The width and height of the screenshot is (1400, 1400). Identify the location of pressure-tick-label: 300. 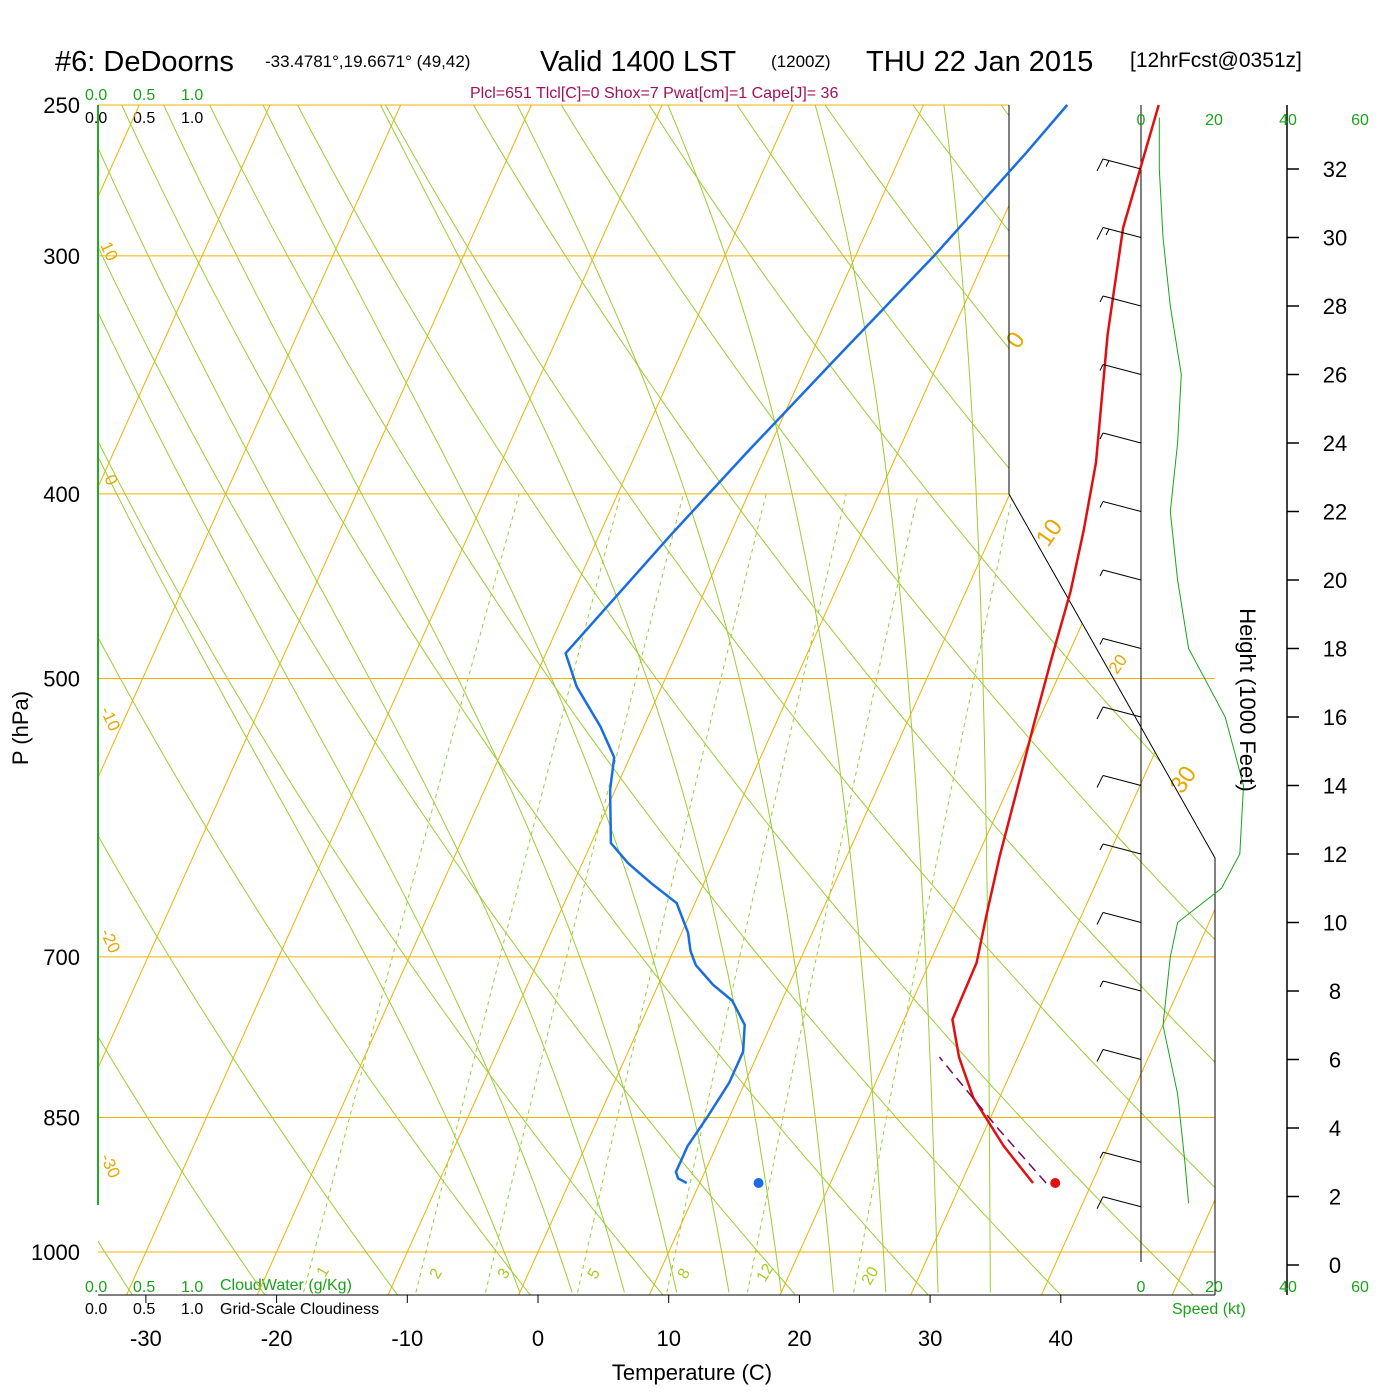
(61, 256).